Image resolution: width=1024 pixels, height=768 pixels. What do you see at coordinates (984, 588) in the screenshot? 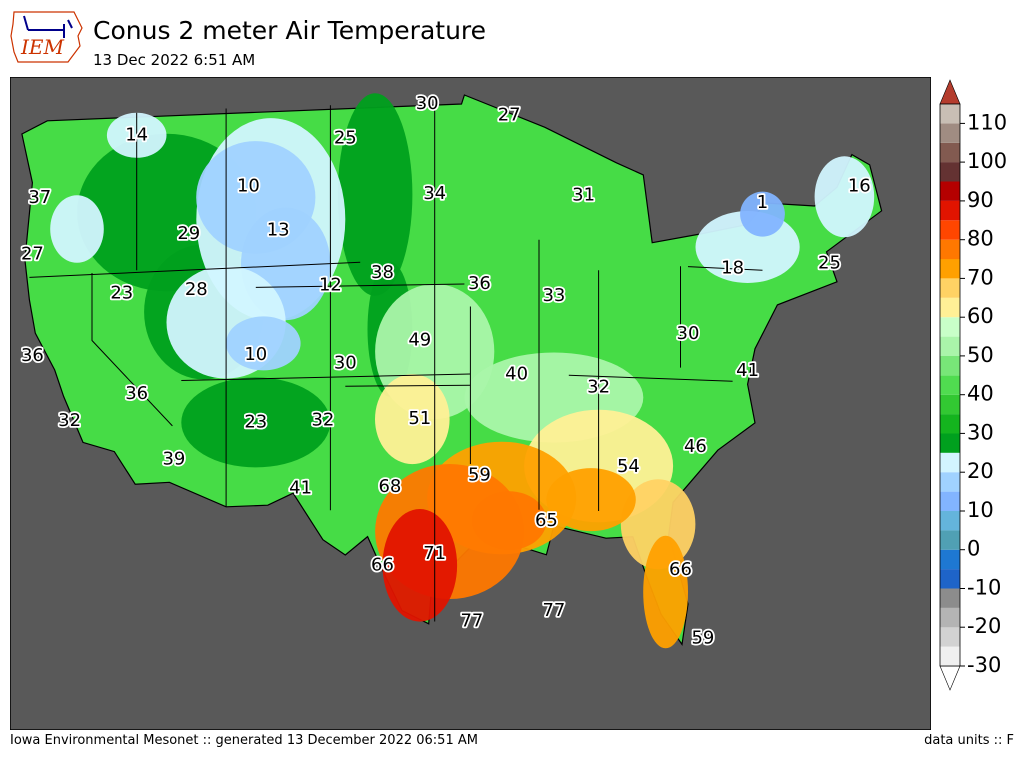
I see `colorbar-tick-label: -10` at bounding box center [984, 588].